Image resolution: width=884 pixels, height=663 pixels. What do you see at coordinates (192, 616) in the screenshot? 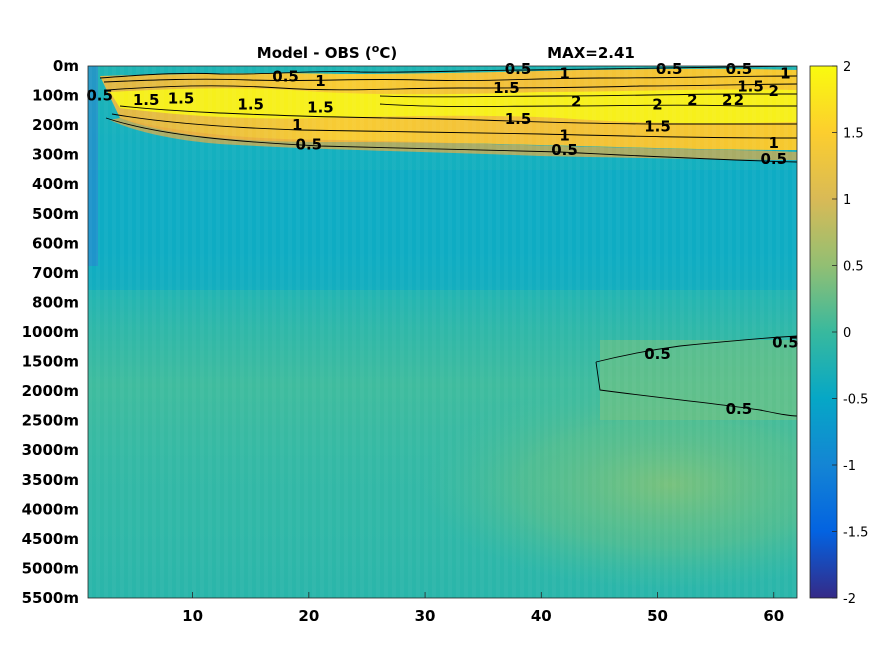
I see `x-tick-label: 10` at bounding box center [192, 616].